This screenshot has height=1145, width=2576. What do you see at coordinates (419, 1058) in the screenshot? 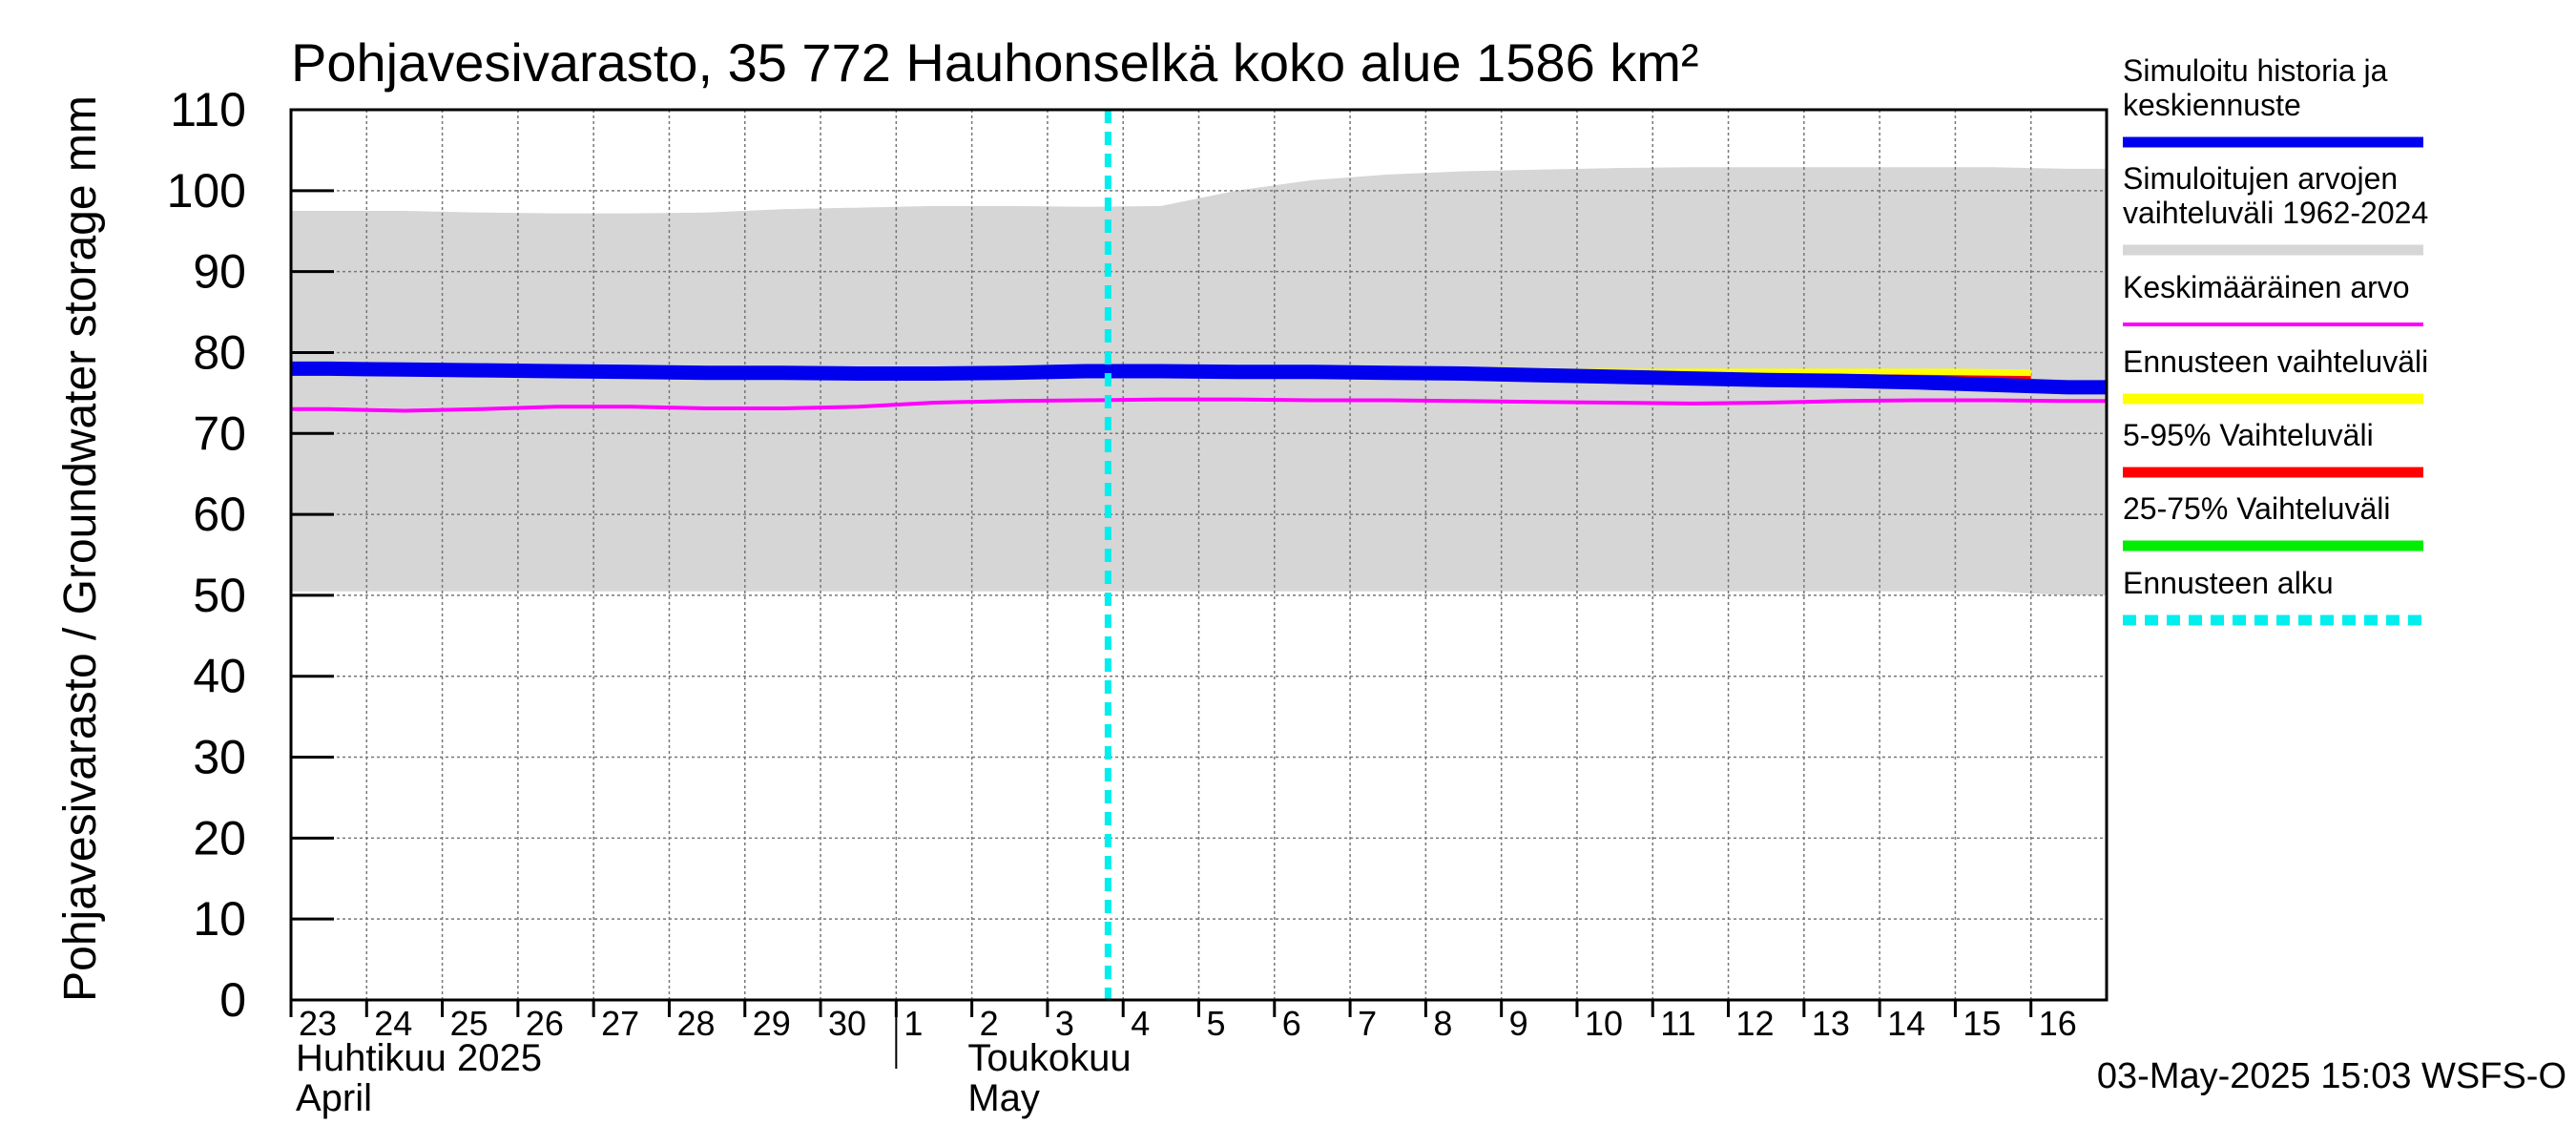
I see `month-label-april-fi: Huhtikuu 2025` at bounding box center [419, 1058].